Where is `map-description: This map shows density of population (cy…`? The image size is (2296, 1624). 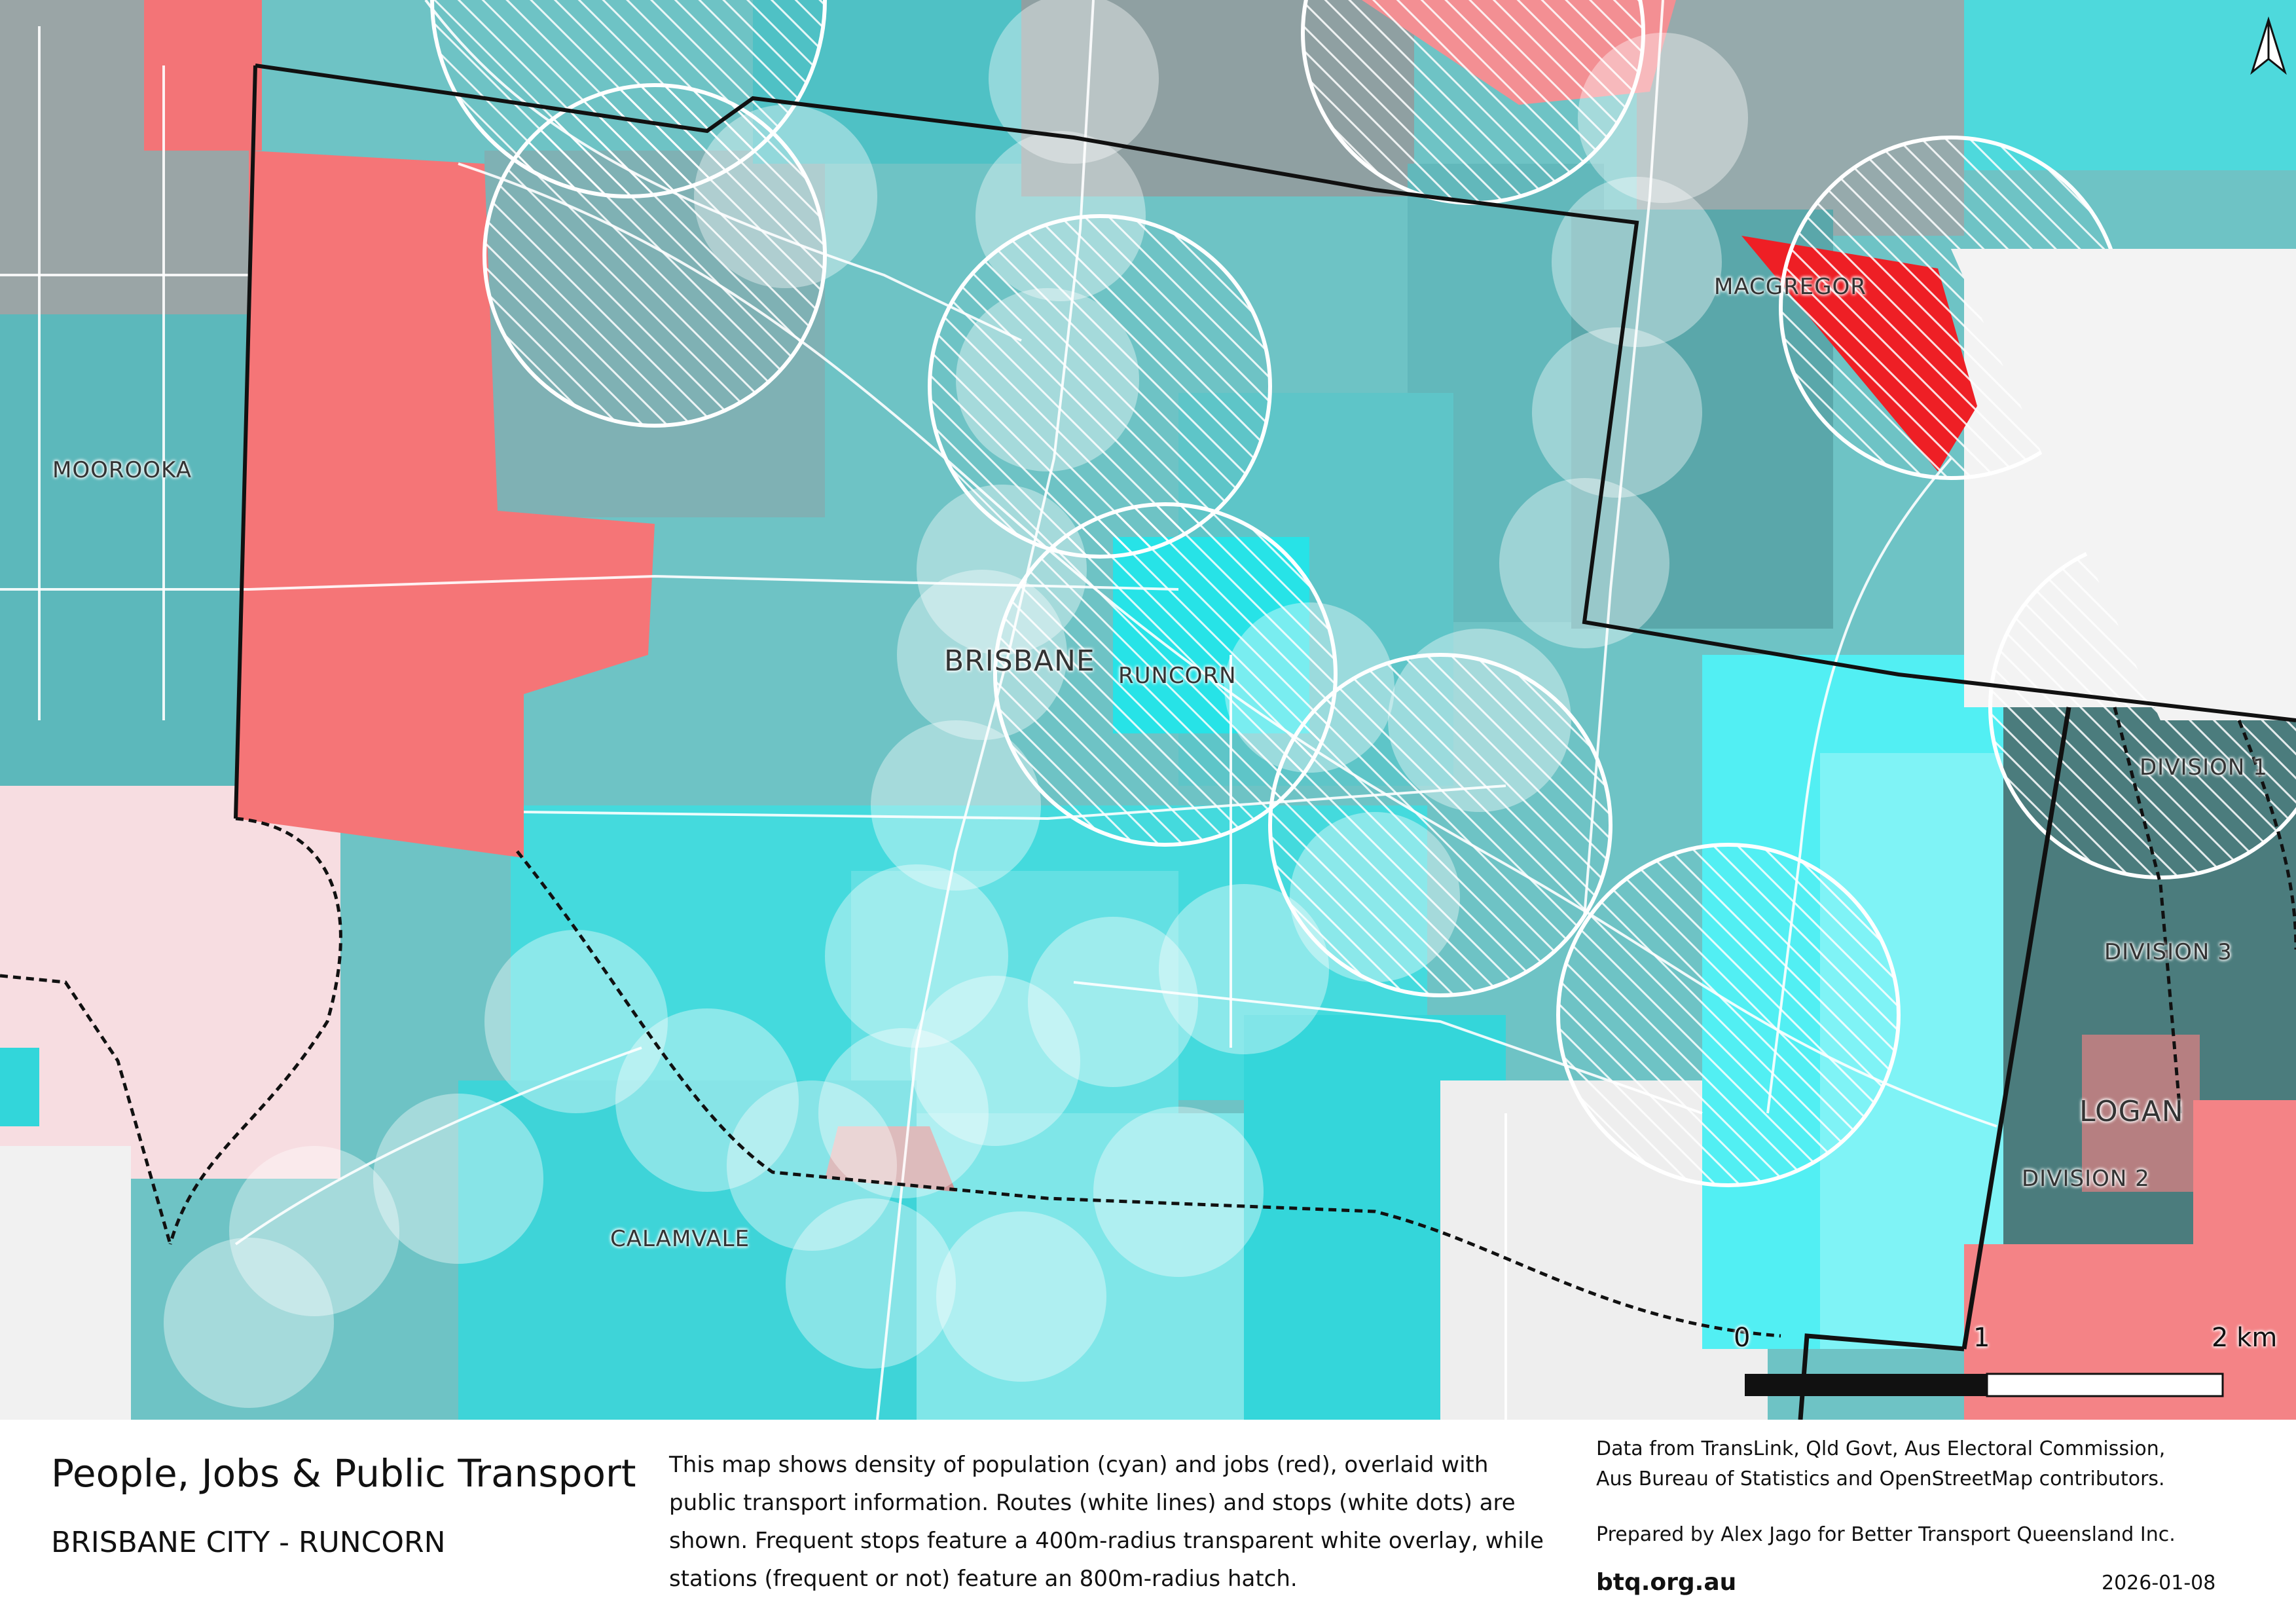
map-description: This map shows density of population (cy… is located at coordinates (1106, 1522).